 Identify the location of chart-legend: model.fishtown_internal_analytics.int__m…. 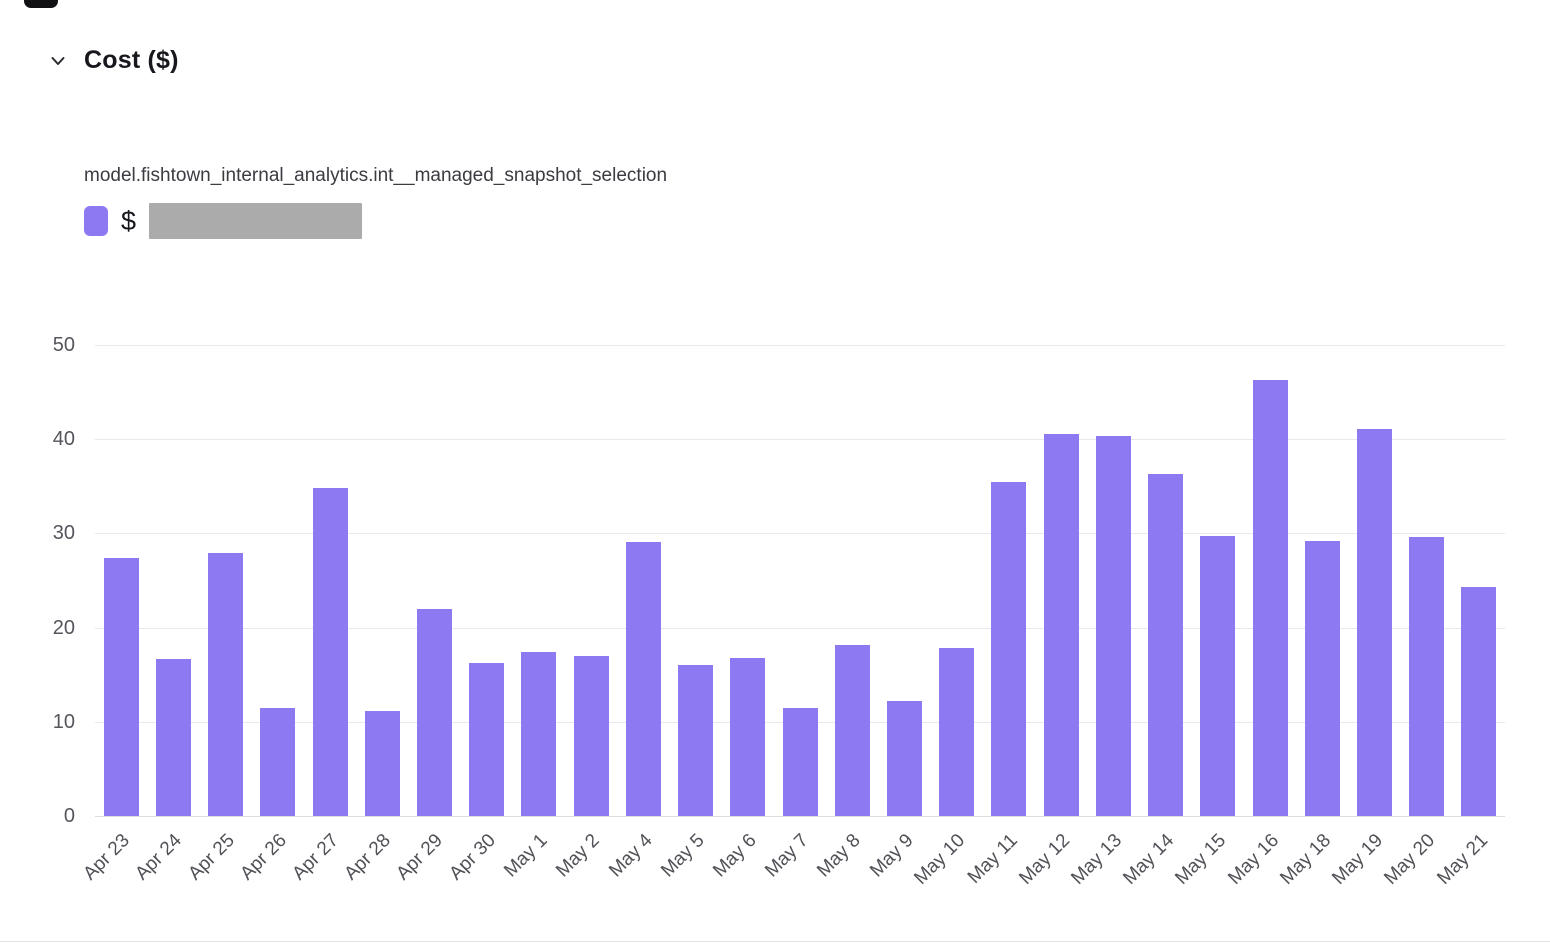
(375, 202).